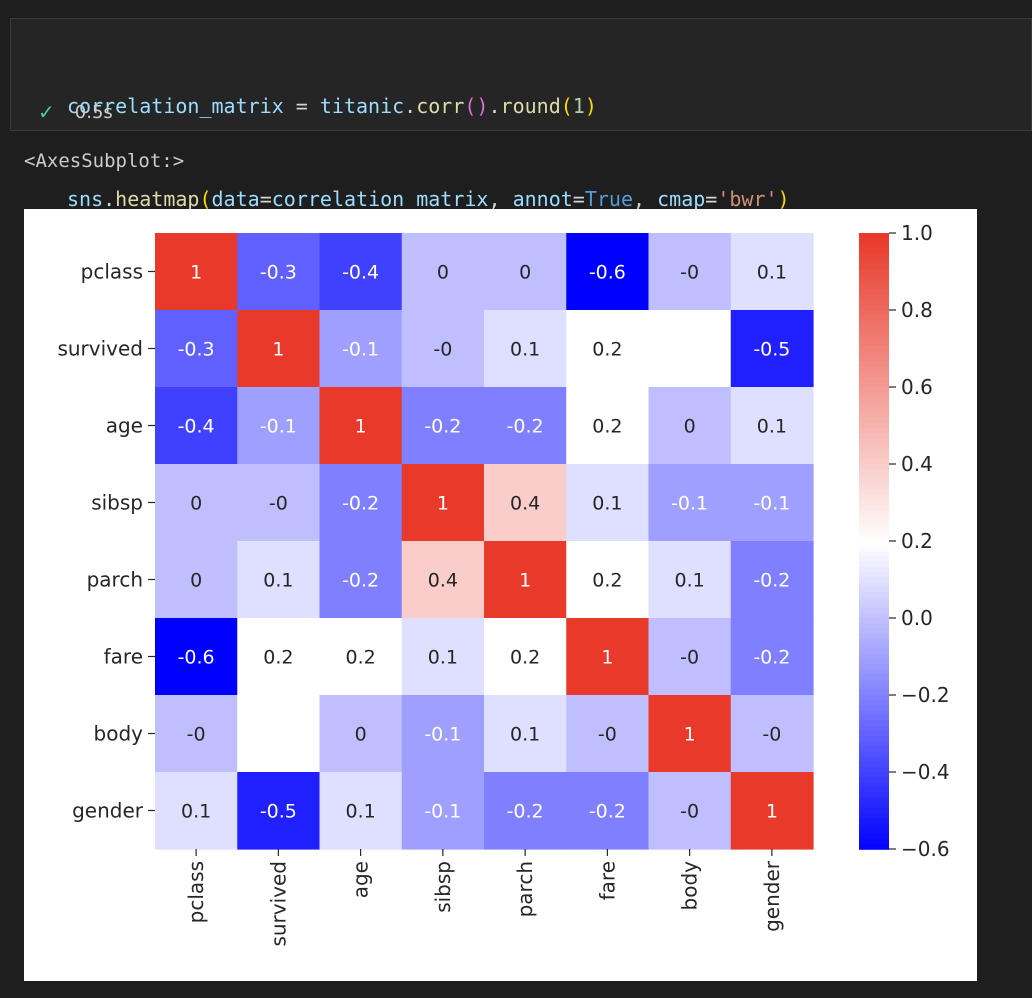  I want to click on cell-annotation: -0.6, so click(196, 658).